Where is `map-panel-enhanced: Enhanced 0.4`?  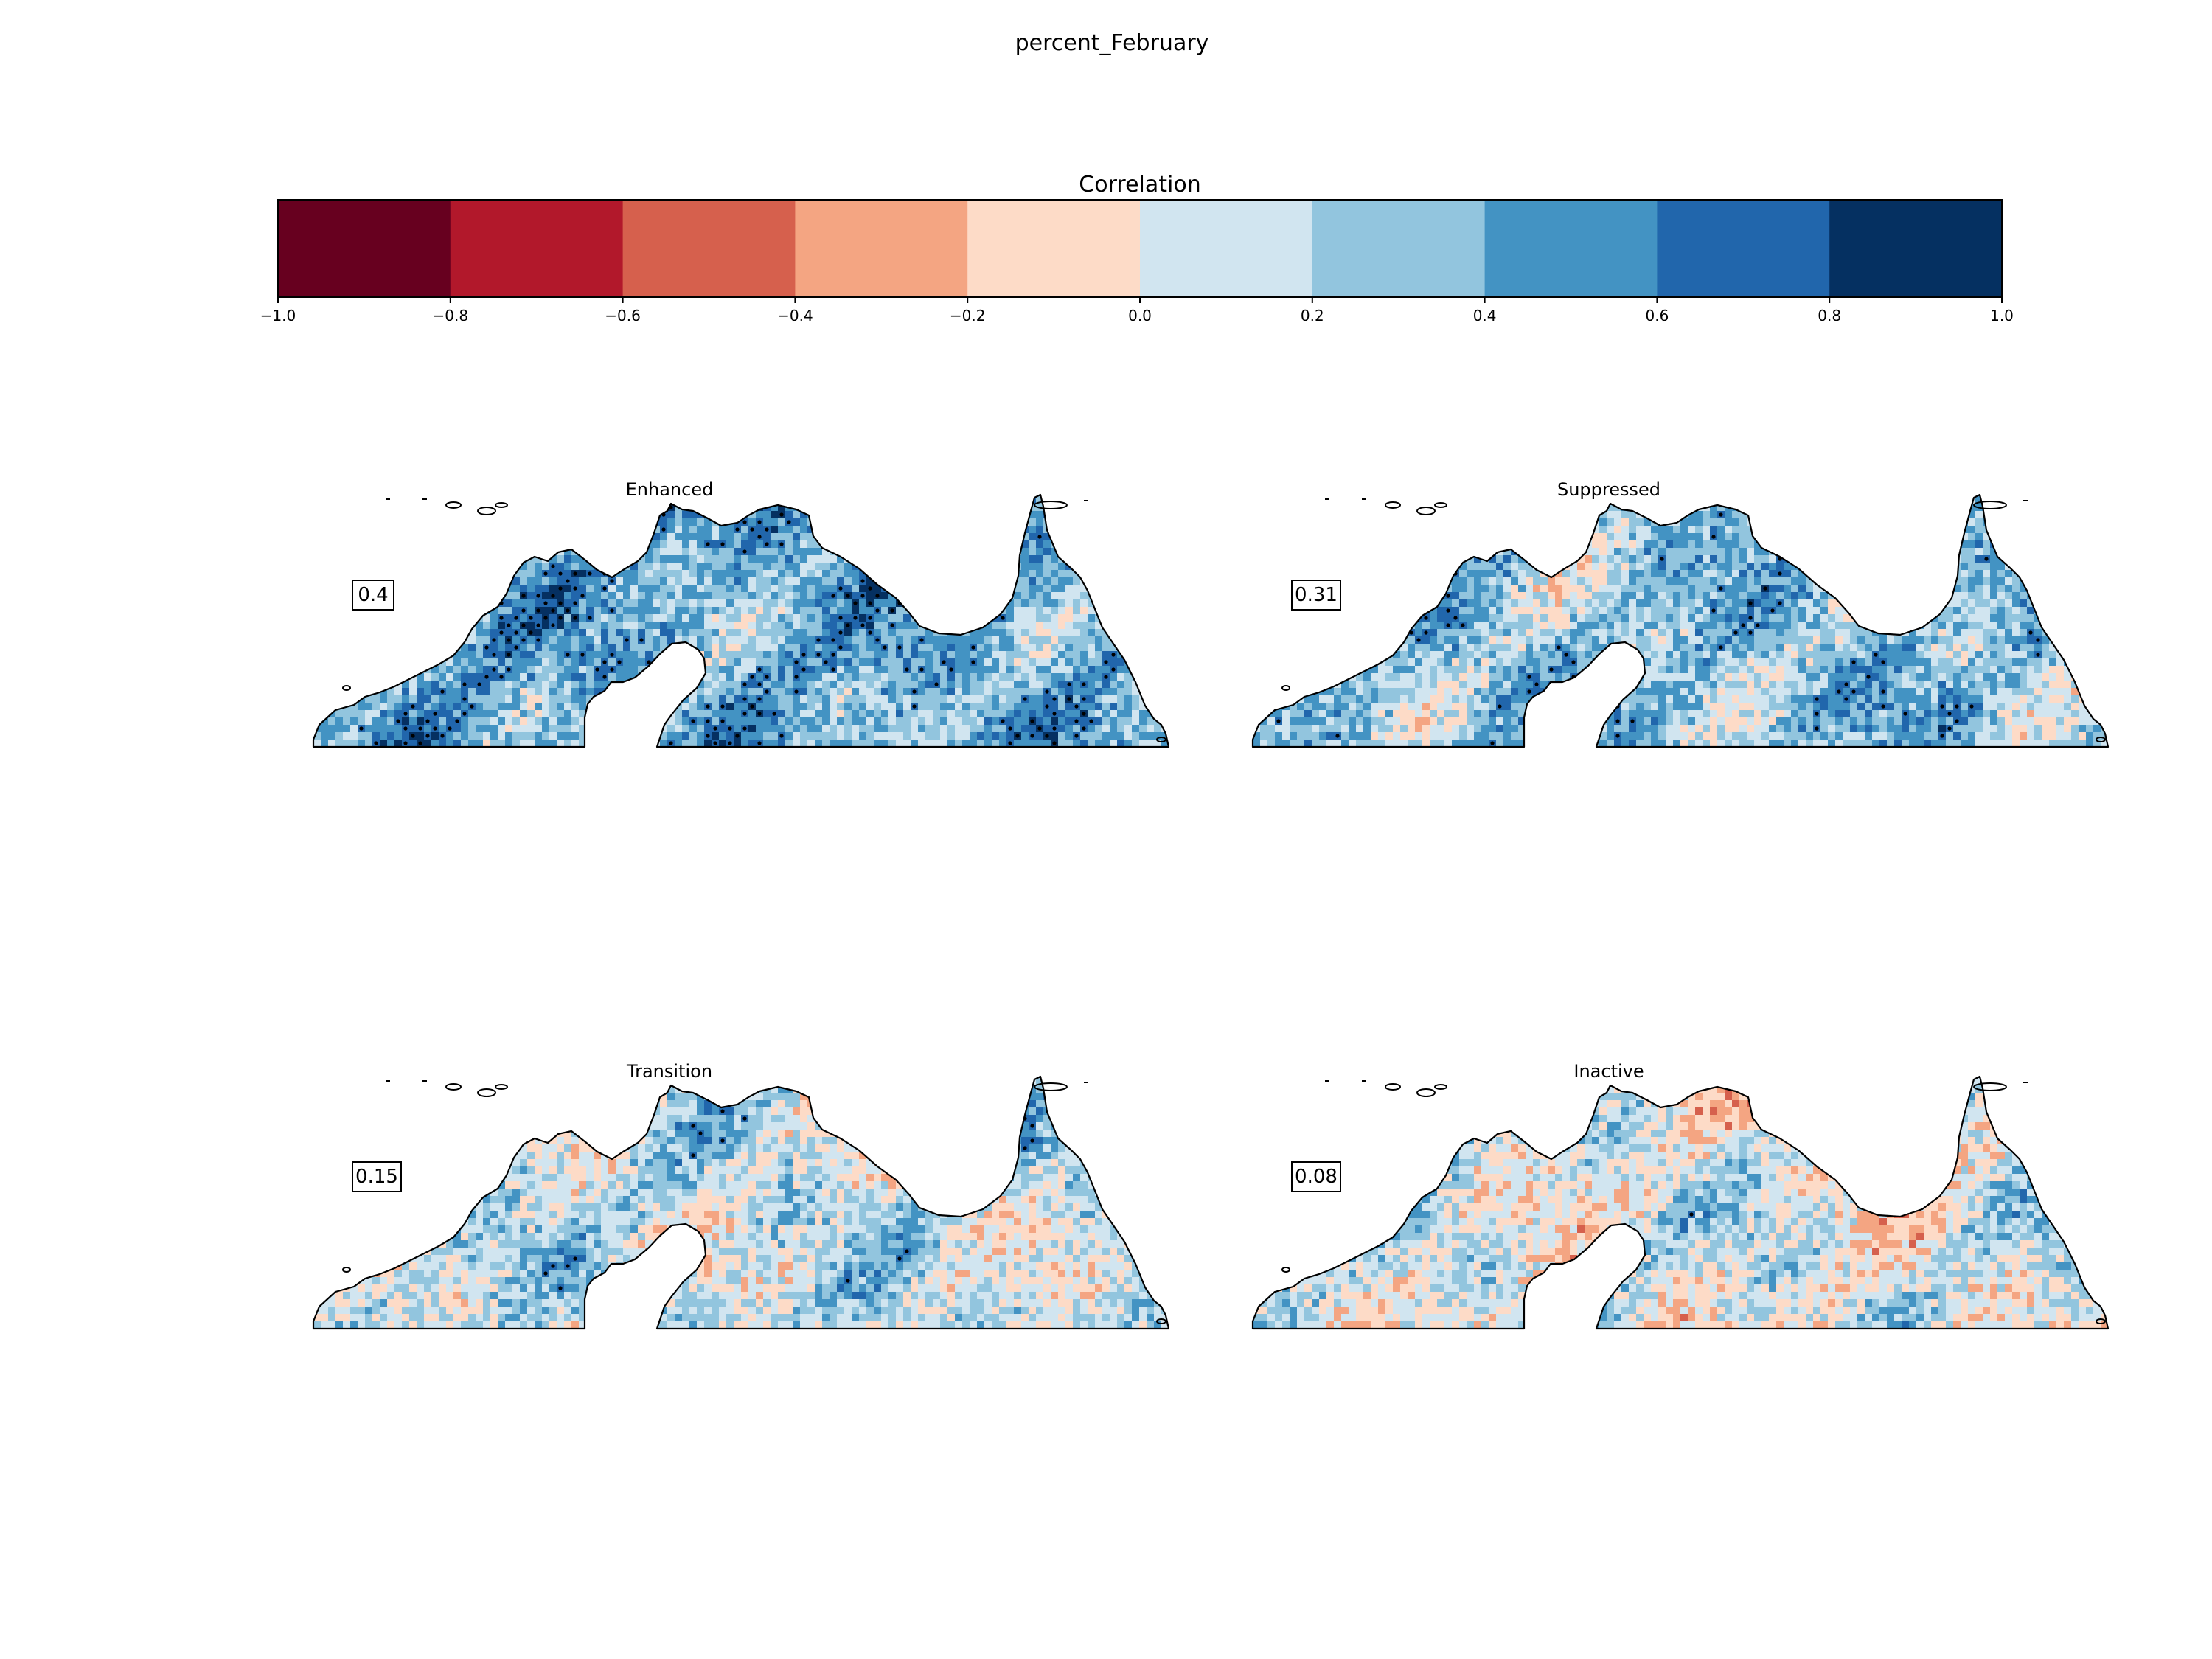 map-panel-enhanced: Enhanced 0.4 is located at coordinates (741, 613).